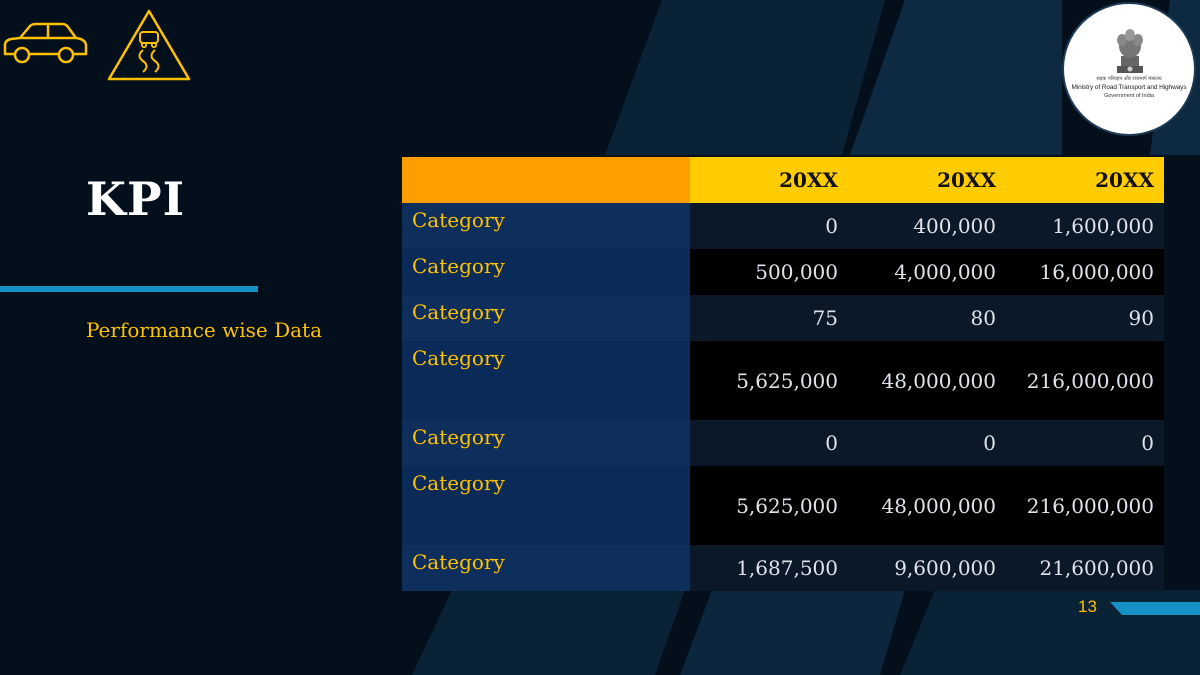 The image size is (1200, 675). Describe the element at coordinates (149, 45) in the screenshot. I see `slippery-road-warning-icon` at that location.